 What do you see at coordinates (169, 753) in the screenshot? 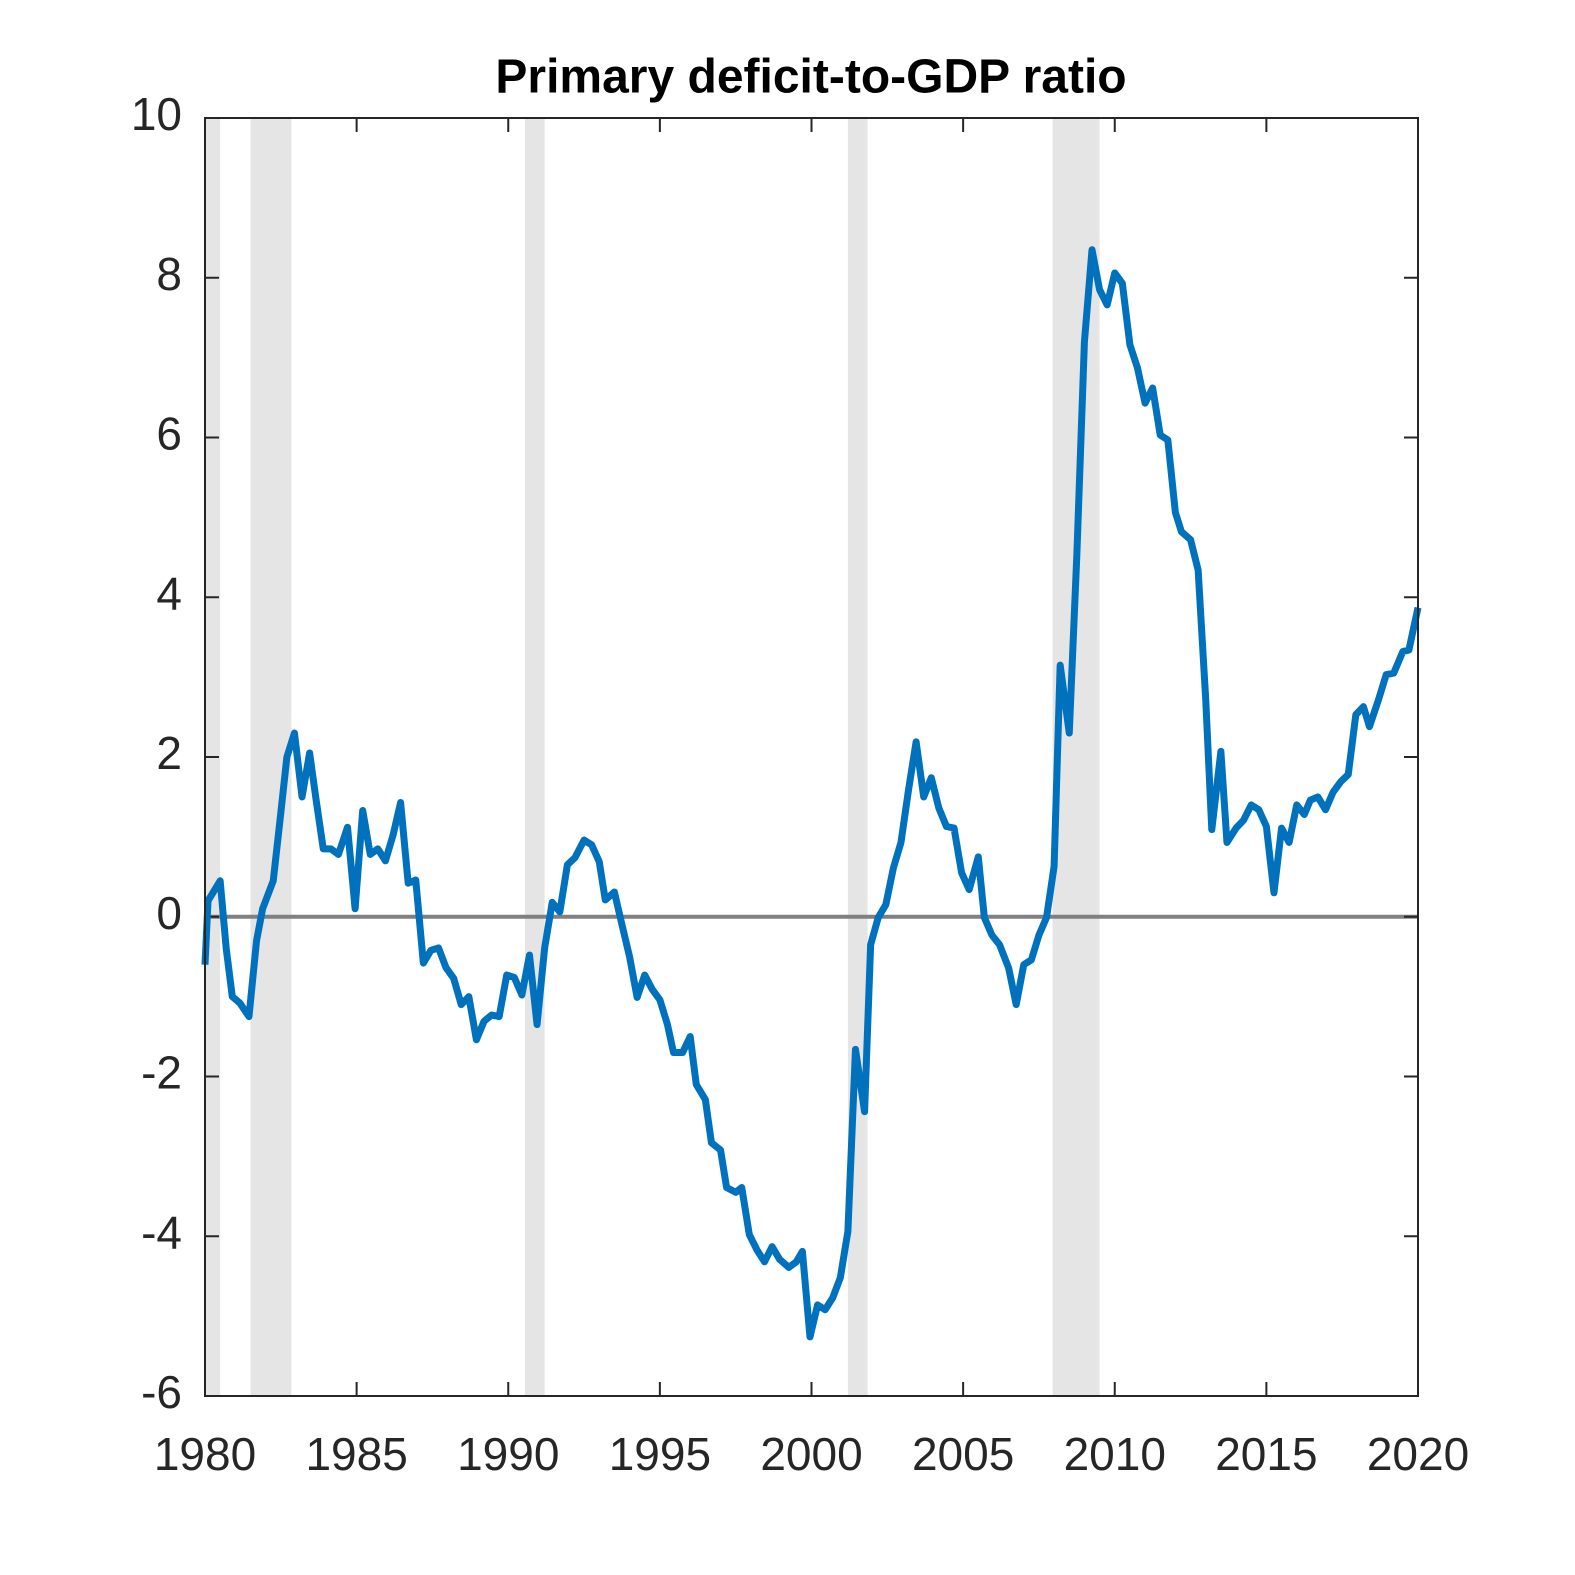
I see `y-tick-label: 2` at bounding box center [169, 753].